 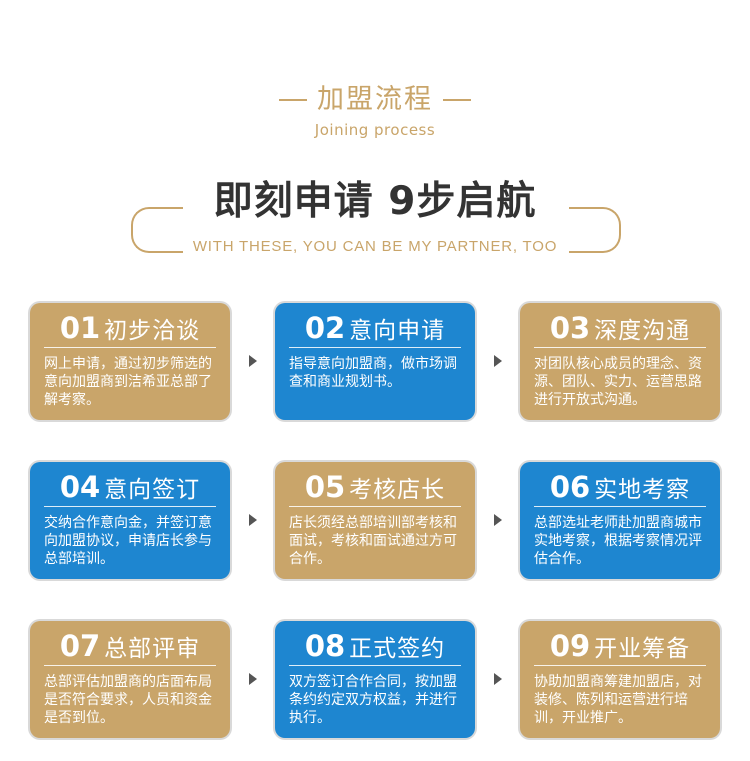 I want to click on step-number: 03, so click(x=570, y=328).